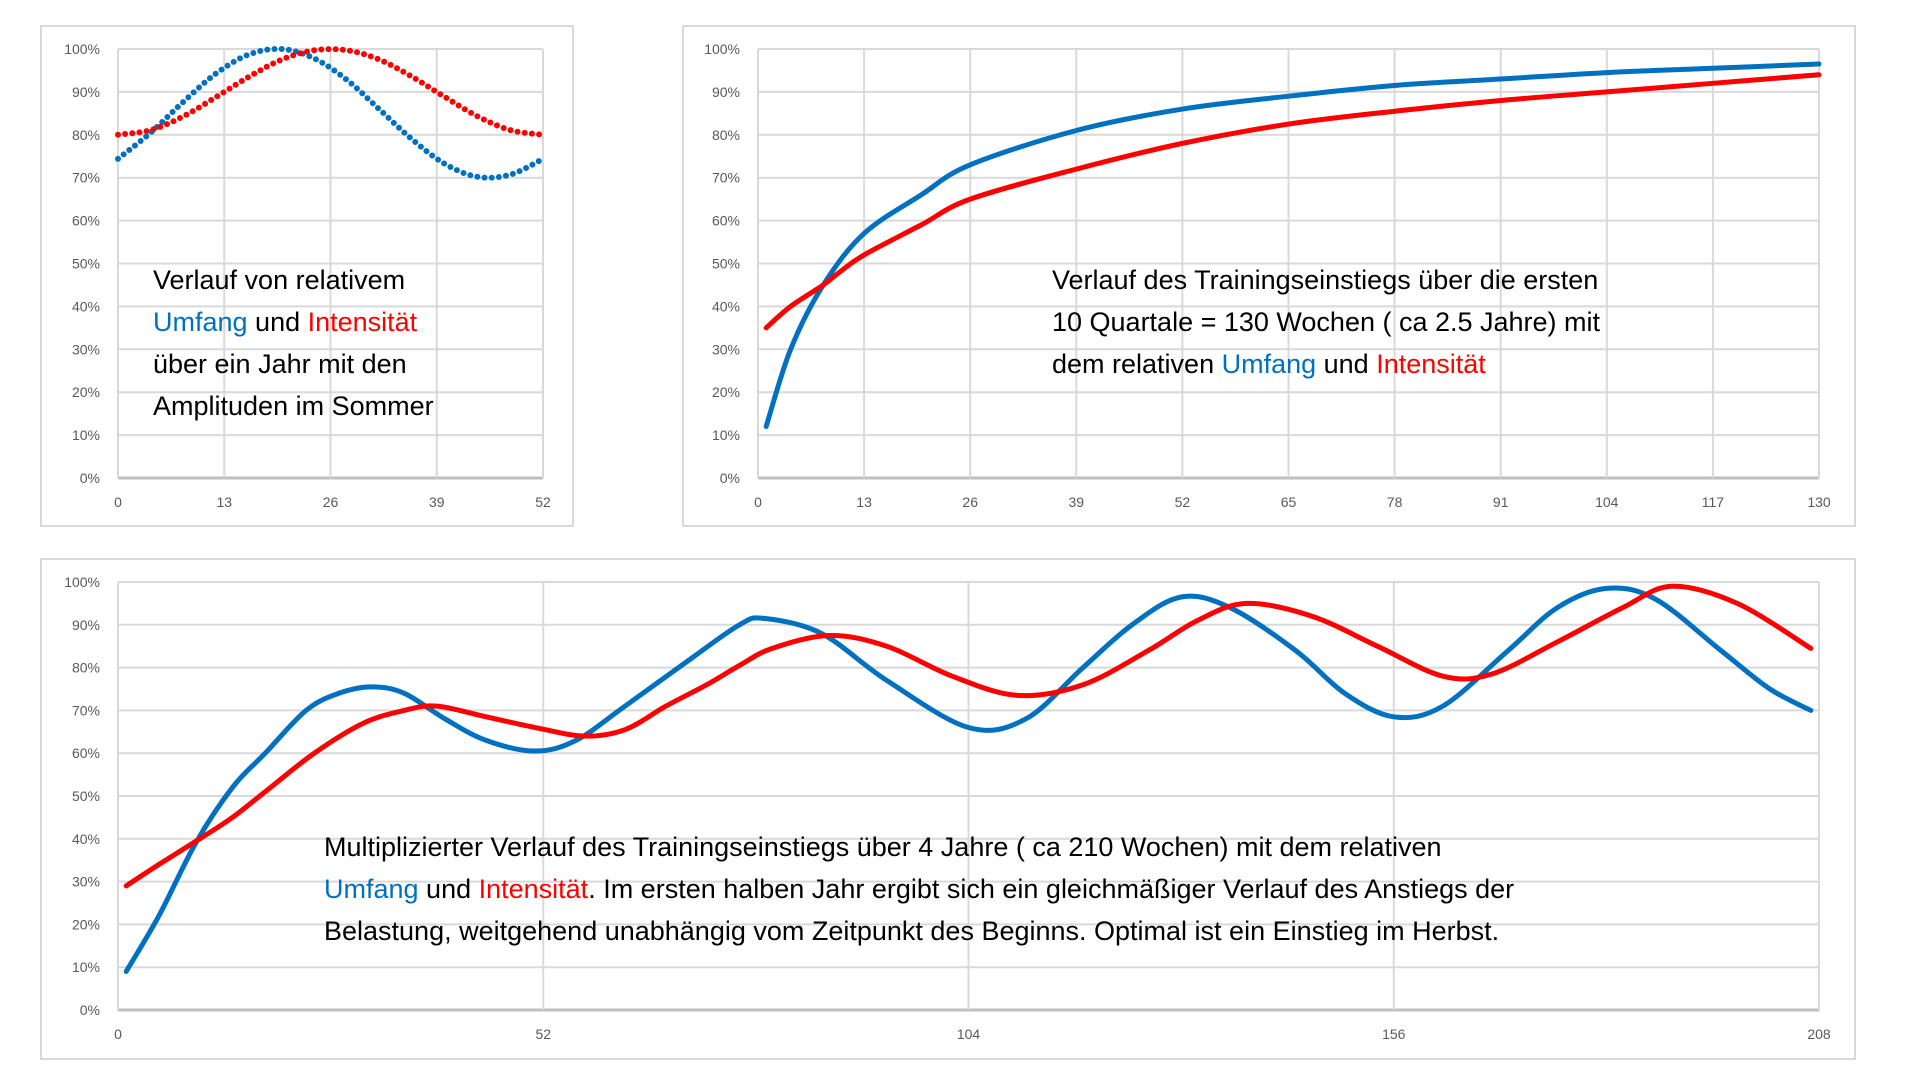 This screenshot has height=1080, width=1920. Describe the element at coordinates (293, 406) in the screenshot. I see `annotation-line: Amplituden im Sommer` at that location.